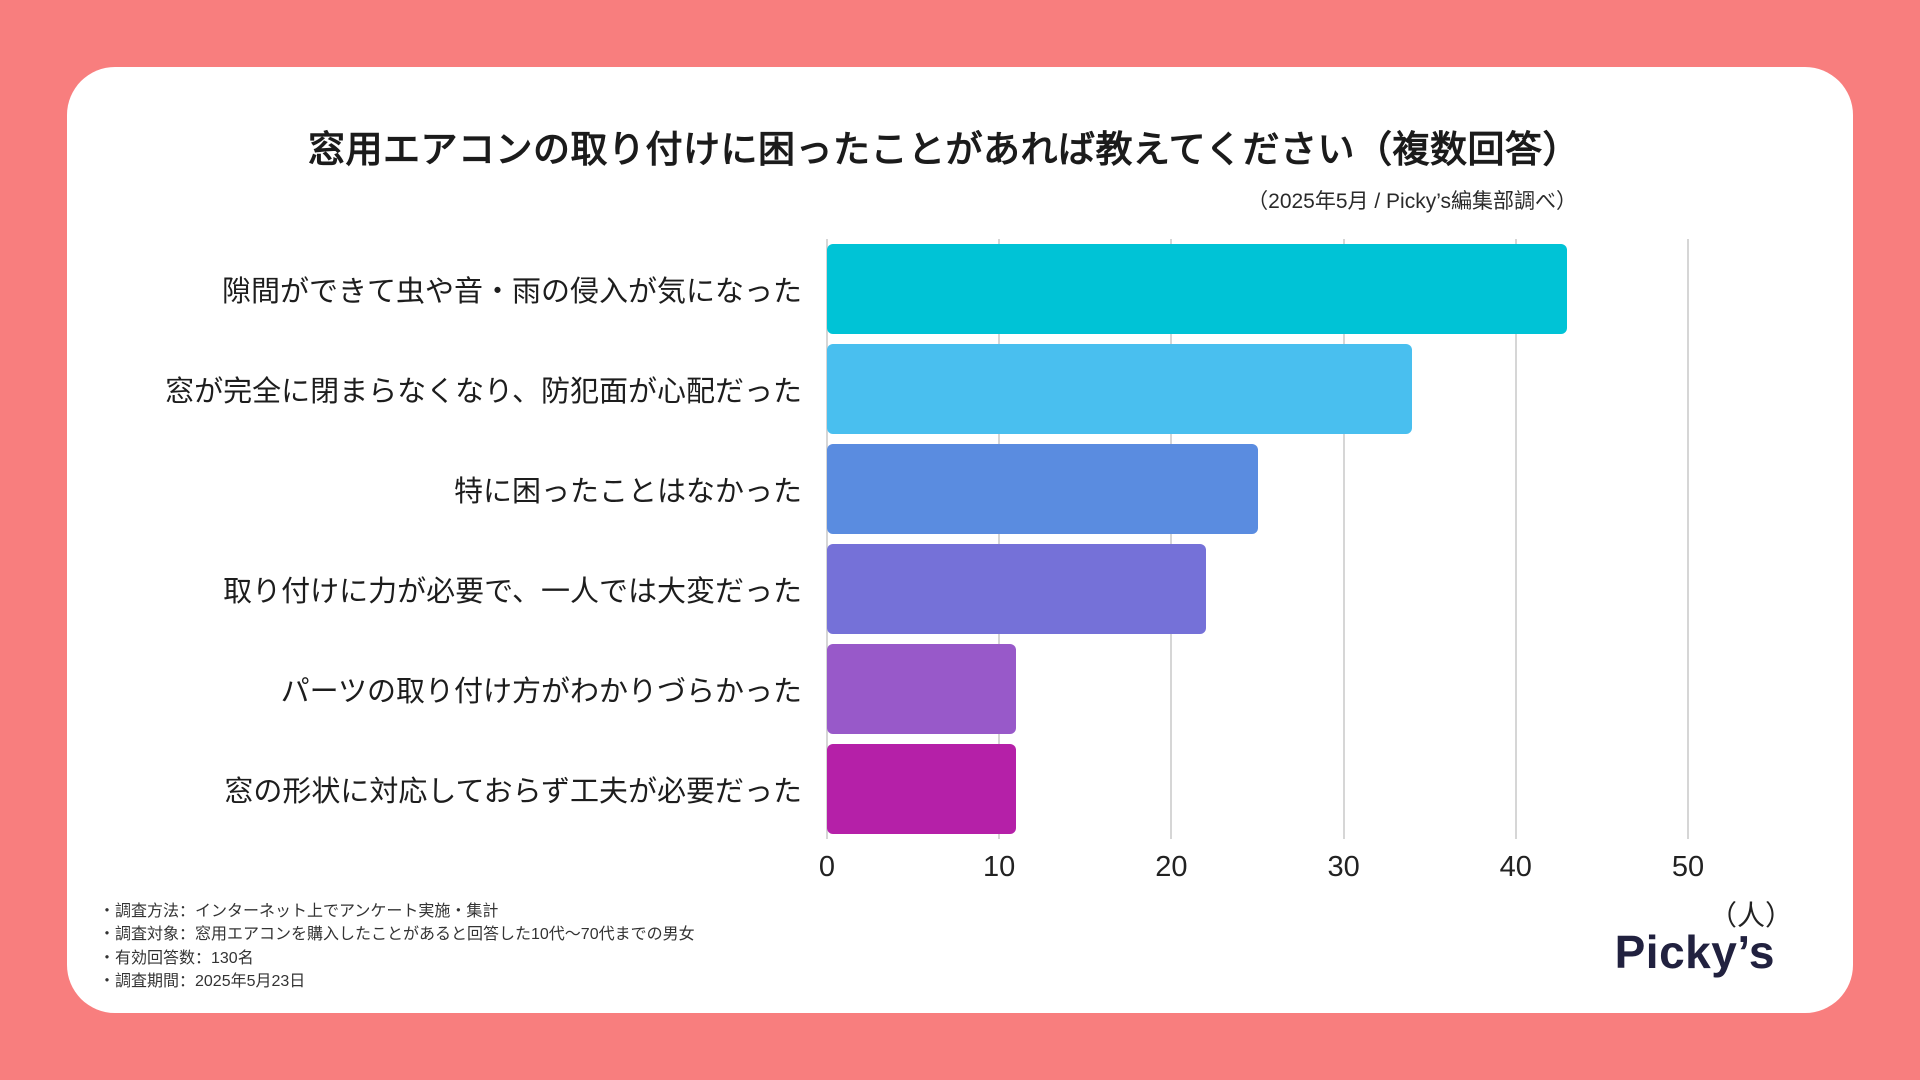 This screenshot has height=1080, width=1920. Describe the element at coordinates (1171, 867) in the screenshot. I see `x-tick-label: 20` at that location.